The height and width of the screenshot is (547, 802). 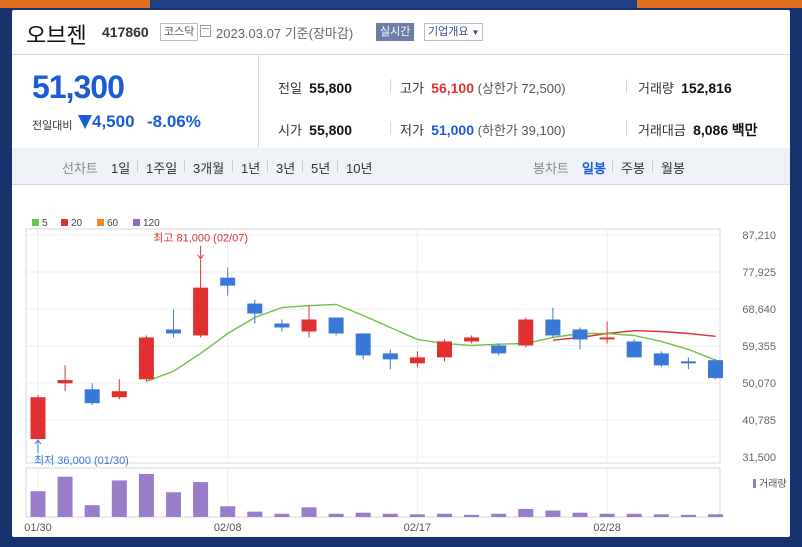 I want to click on day-low: 저가 51,000 (하한가 39,100), so click(x=483, y=130).